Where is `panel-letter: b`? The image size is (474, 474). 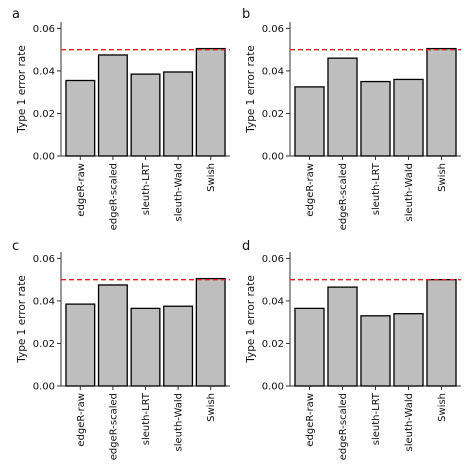 panel-letter: b is located at coordinates (246, 14).